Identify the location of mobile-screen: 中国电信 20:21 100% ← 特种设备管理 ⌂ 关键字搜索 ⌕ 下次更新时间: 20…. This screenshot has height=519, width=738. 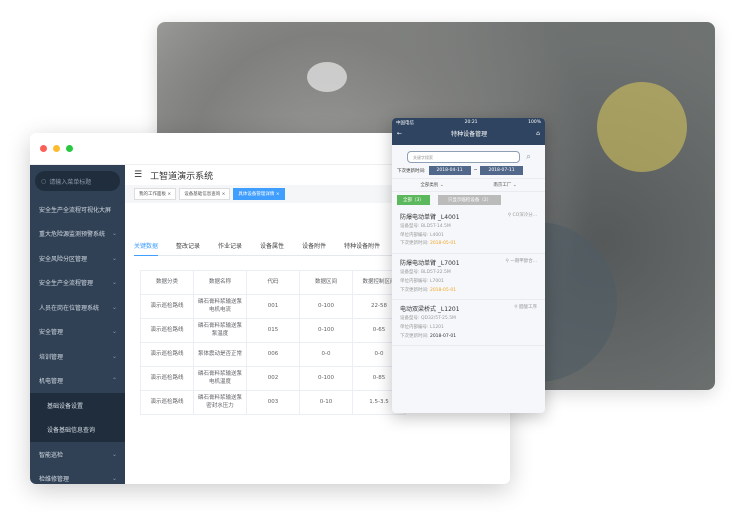
(468, 265).